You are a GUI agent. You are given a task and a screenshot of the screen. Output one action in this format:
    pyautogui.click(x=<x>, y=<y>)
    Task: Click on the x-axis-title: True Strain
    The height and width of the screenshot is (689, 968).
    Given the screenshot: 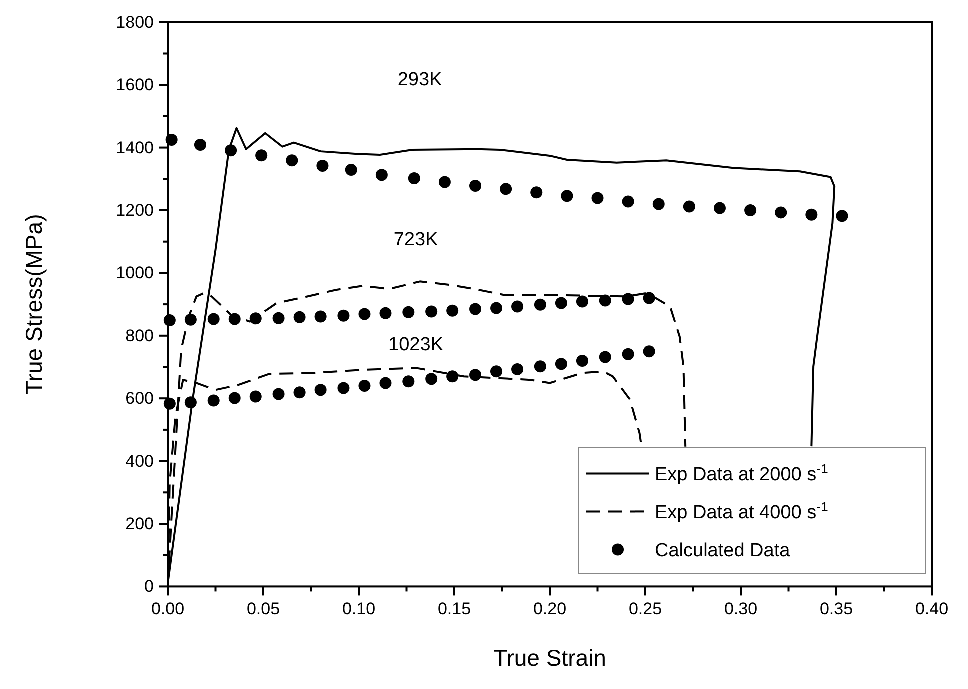 What is the action you would take?
    pyautogui.click(x=550, y=658)
    